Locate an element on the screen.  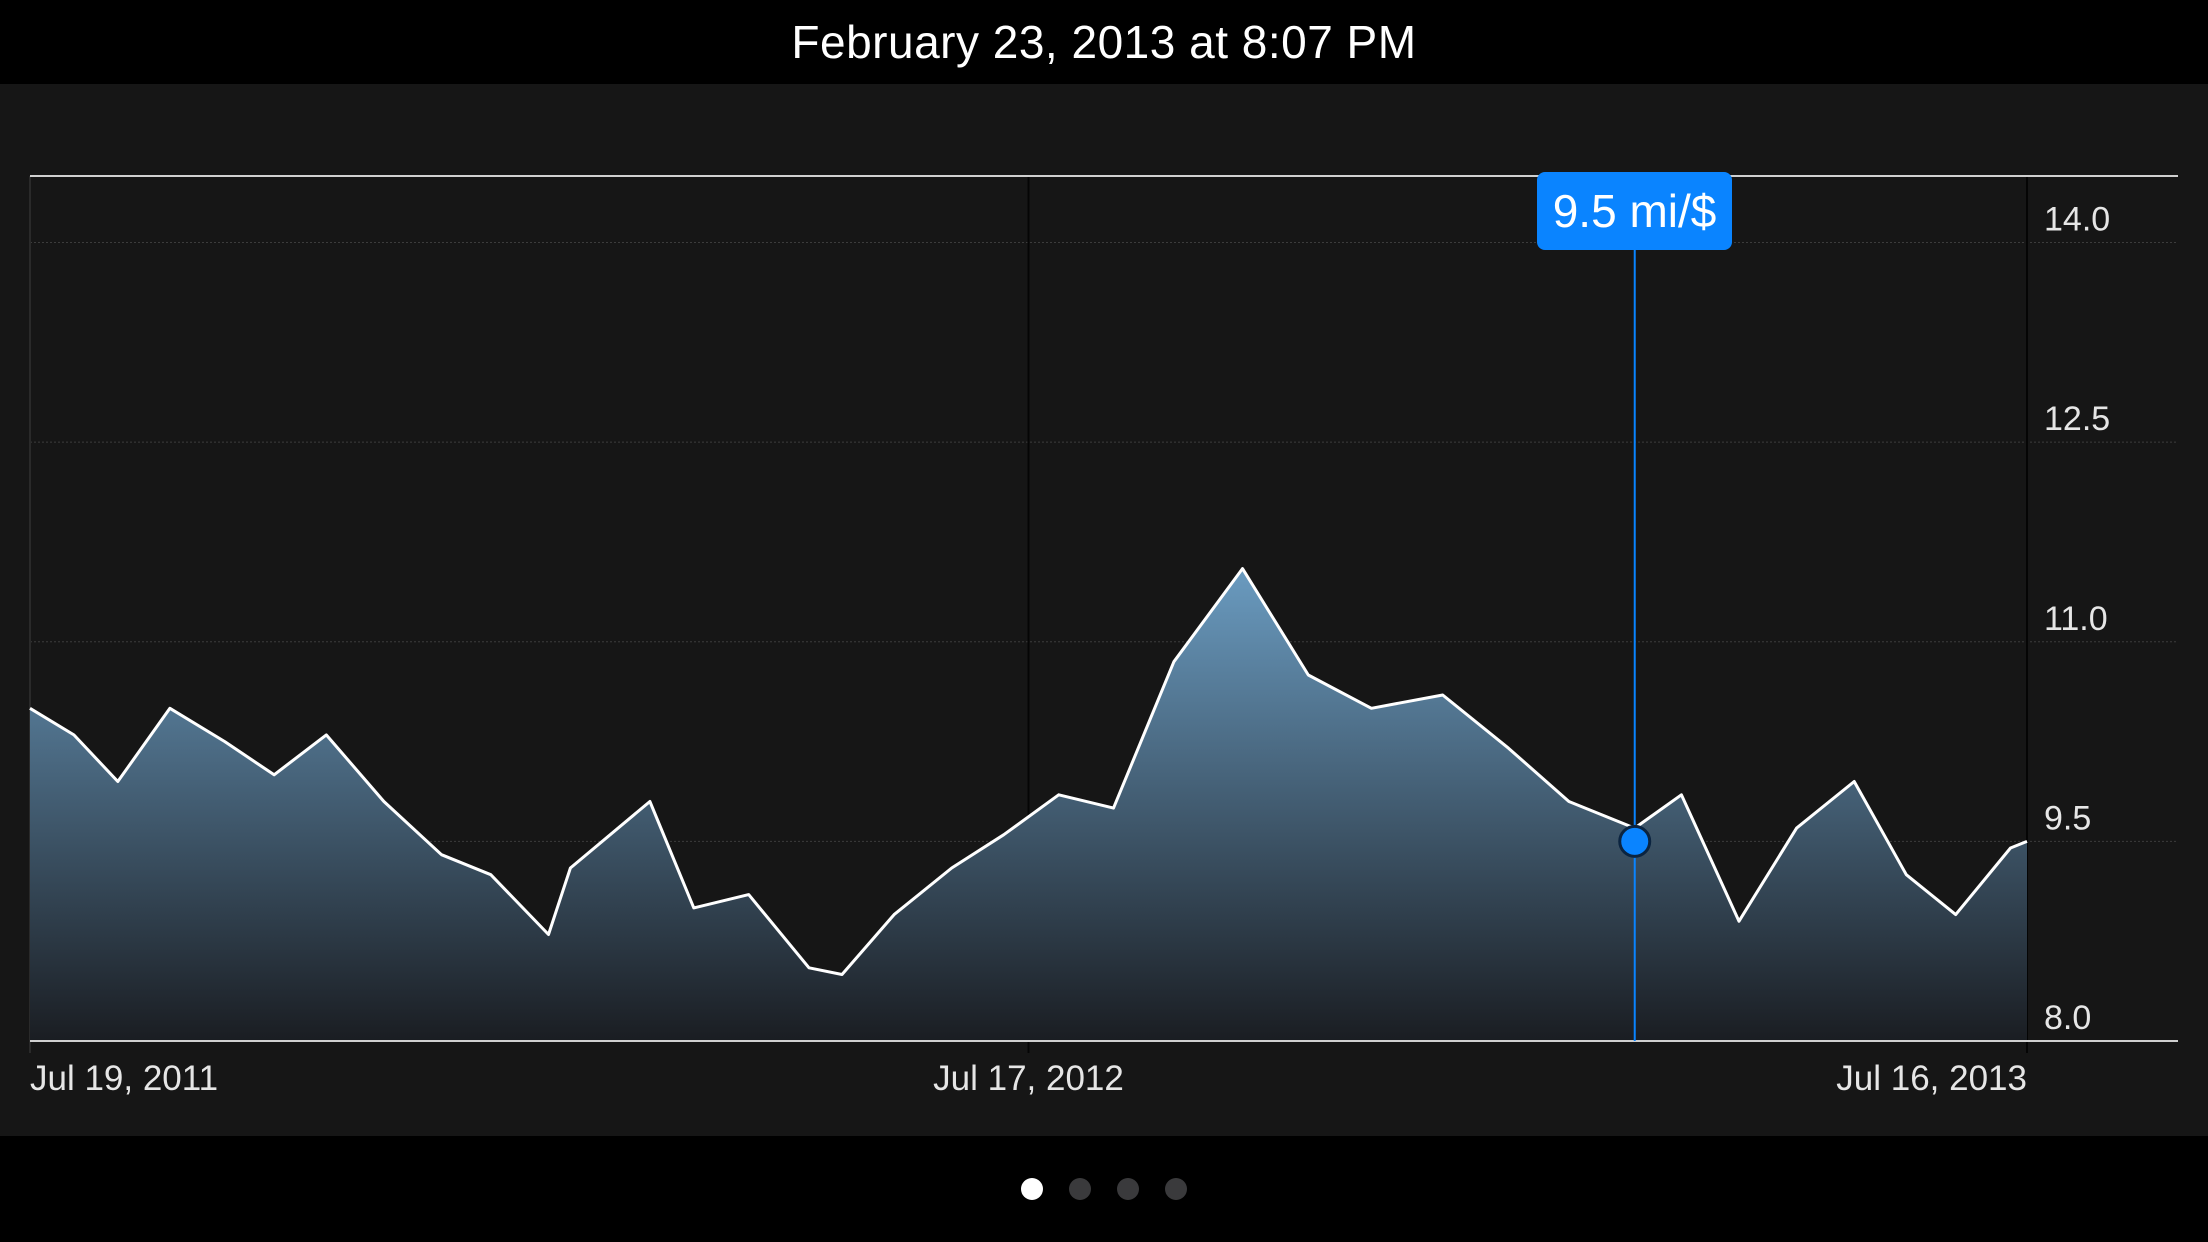
header: February 23, 2013 at 8:07 PM is located at coordinates (1104, 42).